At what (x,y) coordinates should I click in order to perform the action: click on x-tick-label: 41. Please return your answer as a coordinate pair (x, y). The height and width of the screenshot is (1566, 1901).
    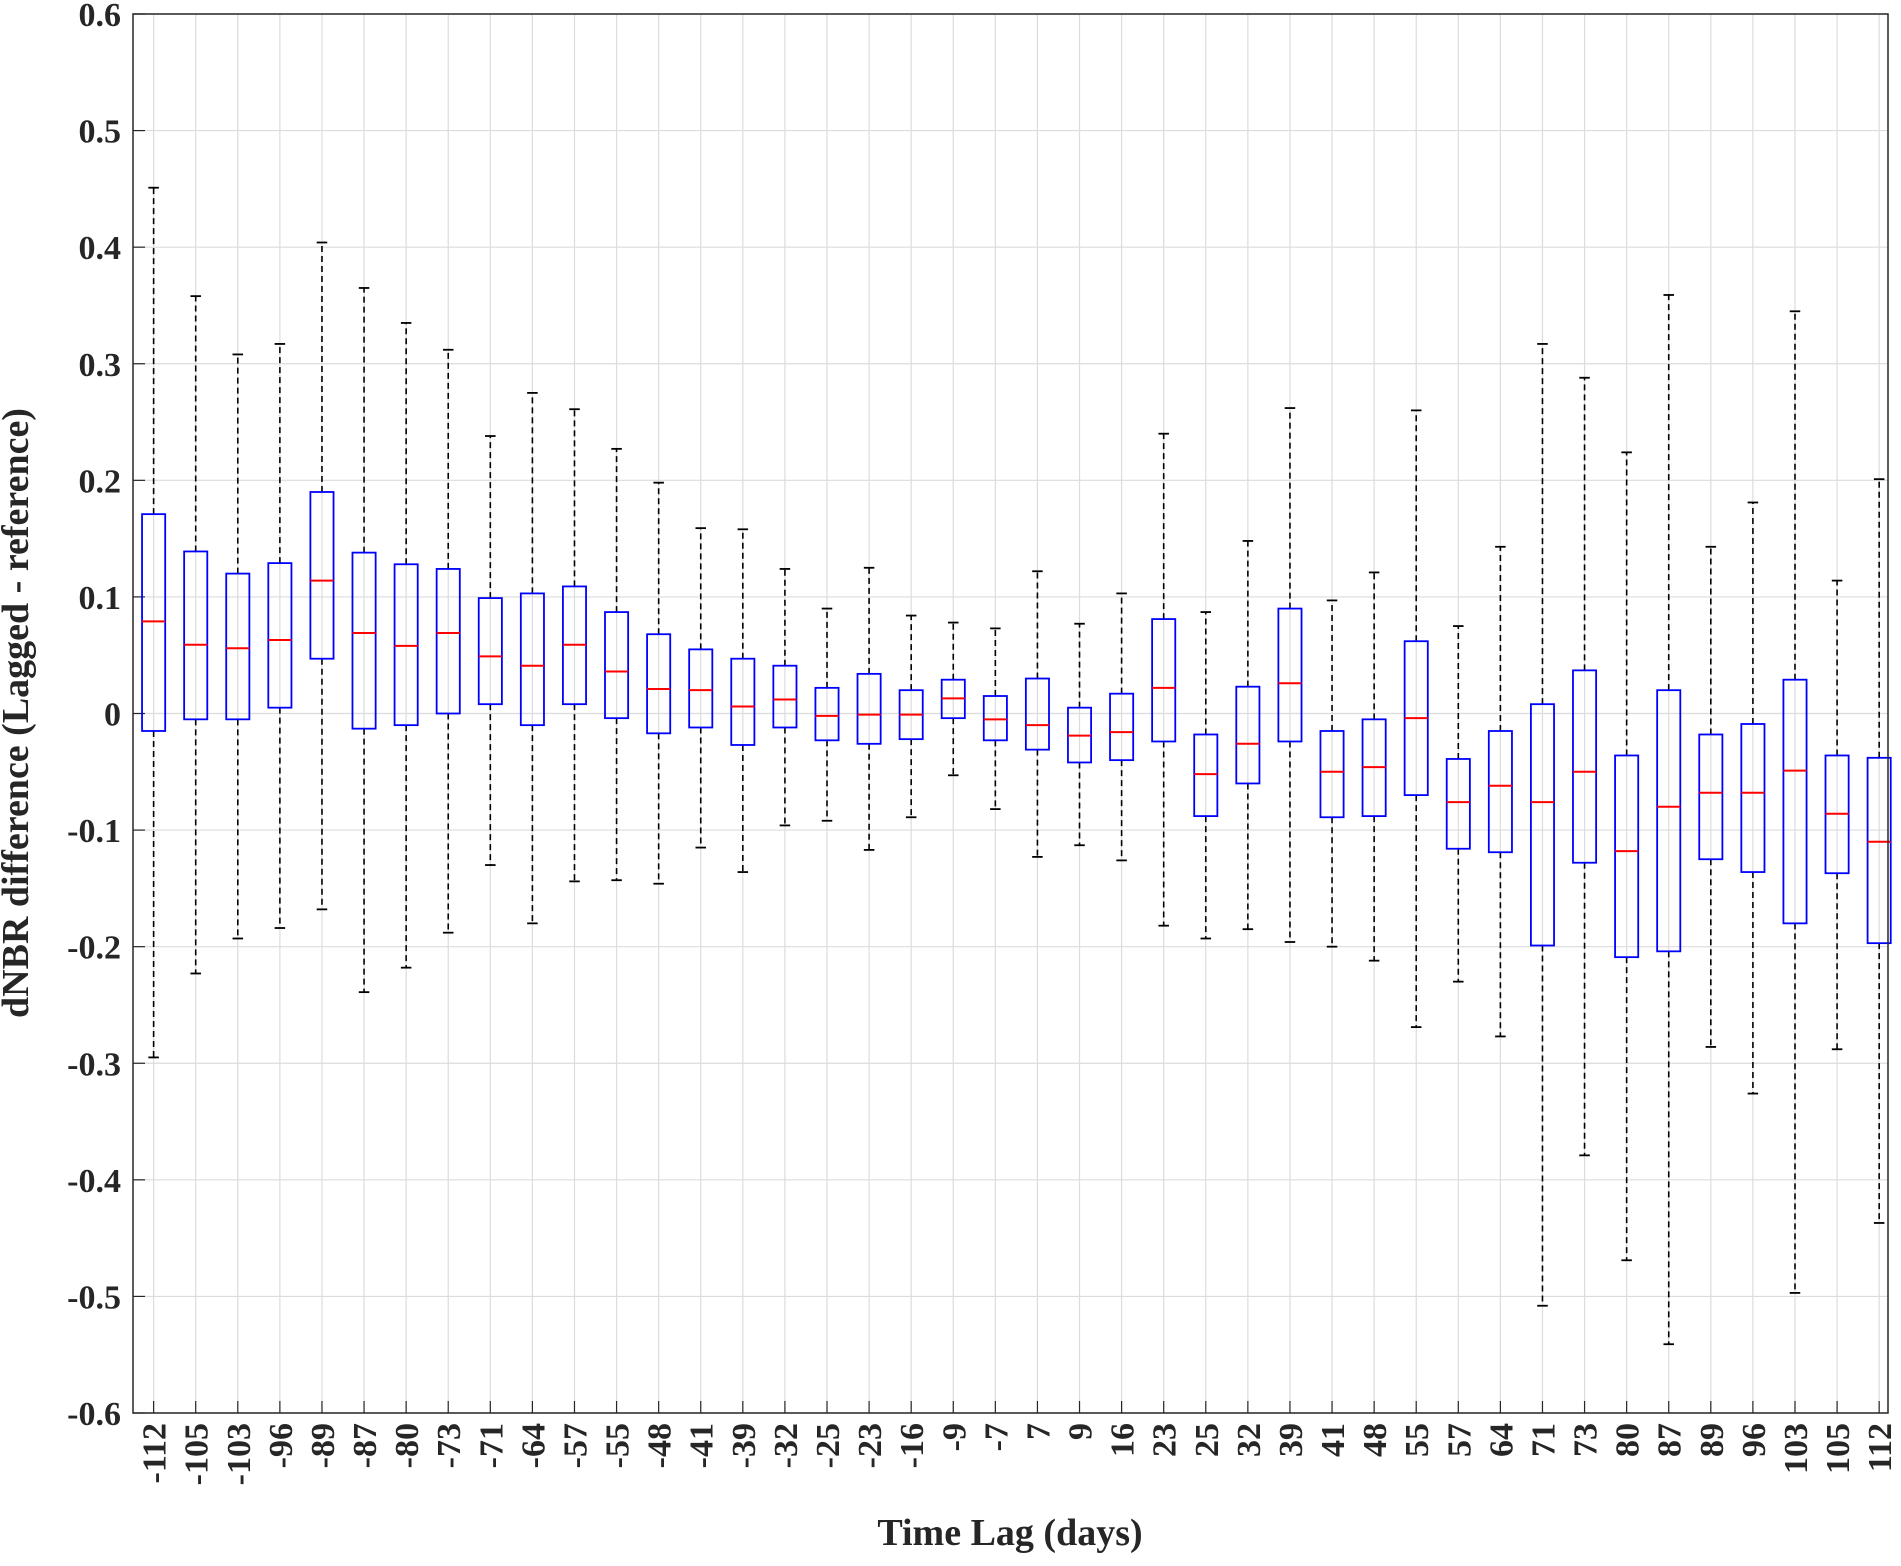
    Looking at the image, I should click on (1333, 1440).